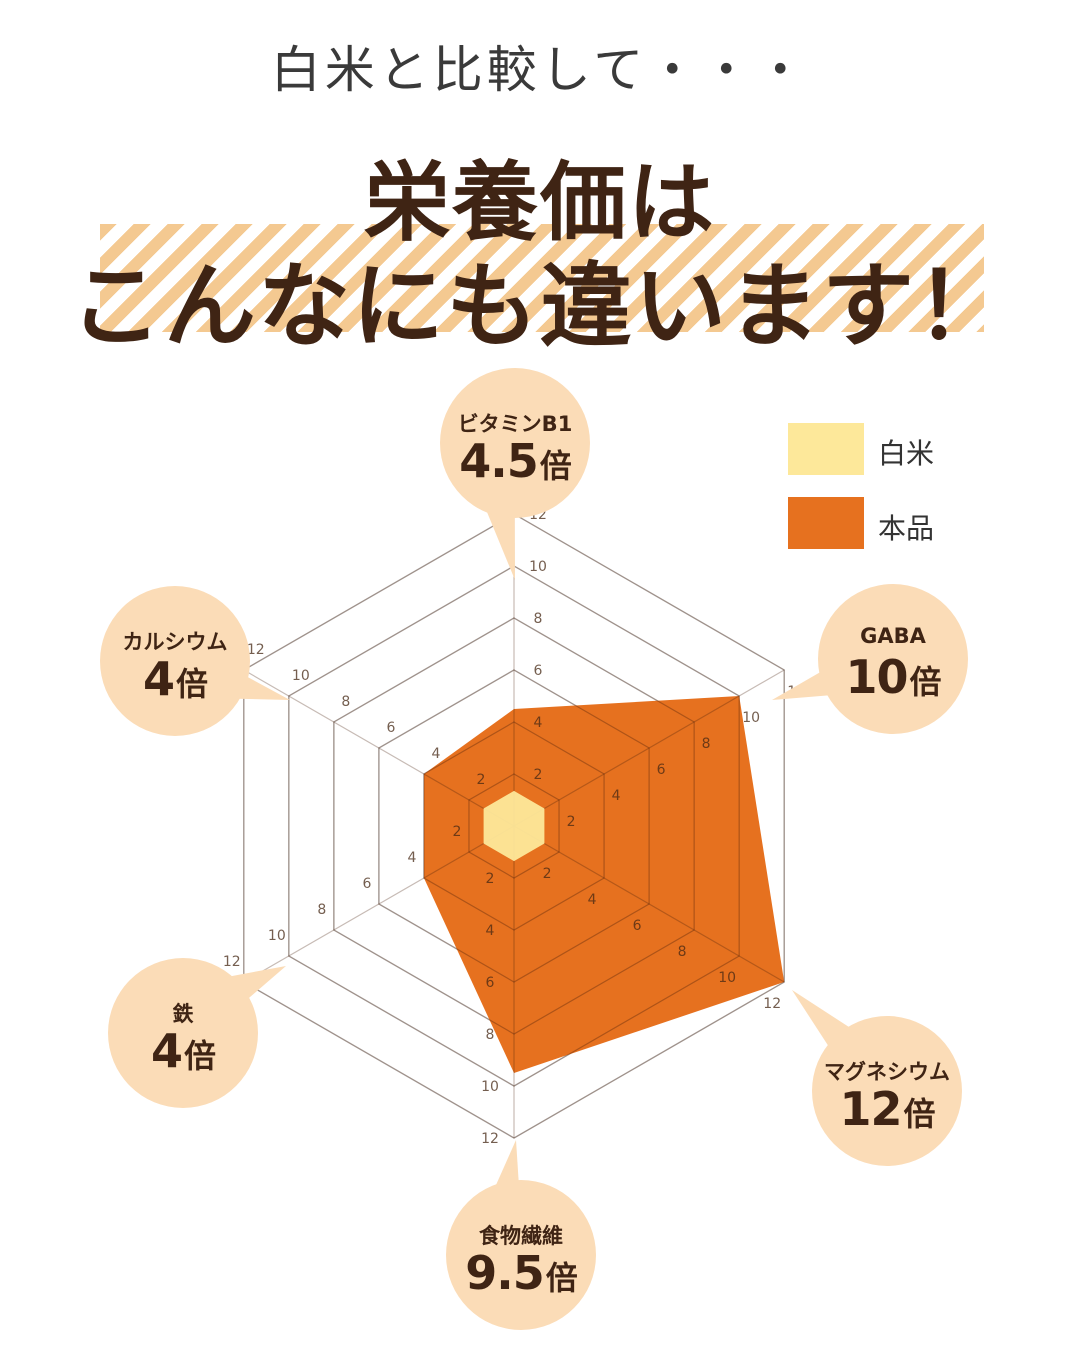 The height and width of the screenshot is (1350, 1080). What do you see at coordinates (870, 1109) in the screenshot?
I see `callout-value: 12` at bounding box center [870, 1109].